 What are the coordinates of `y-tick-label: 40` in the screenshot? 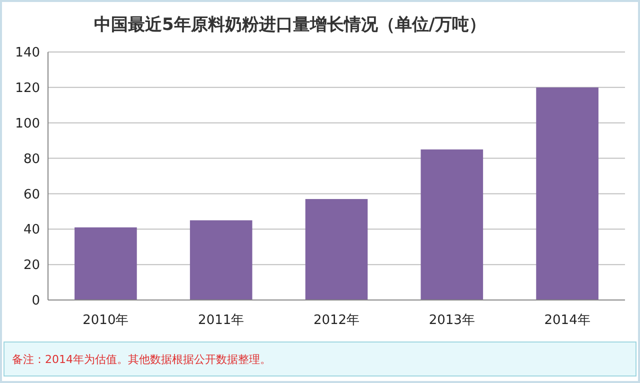 It's located at (31, 230).